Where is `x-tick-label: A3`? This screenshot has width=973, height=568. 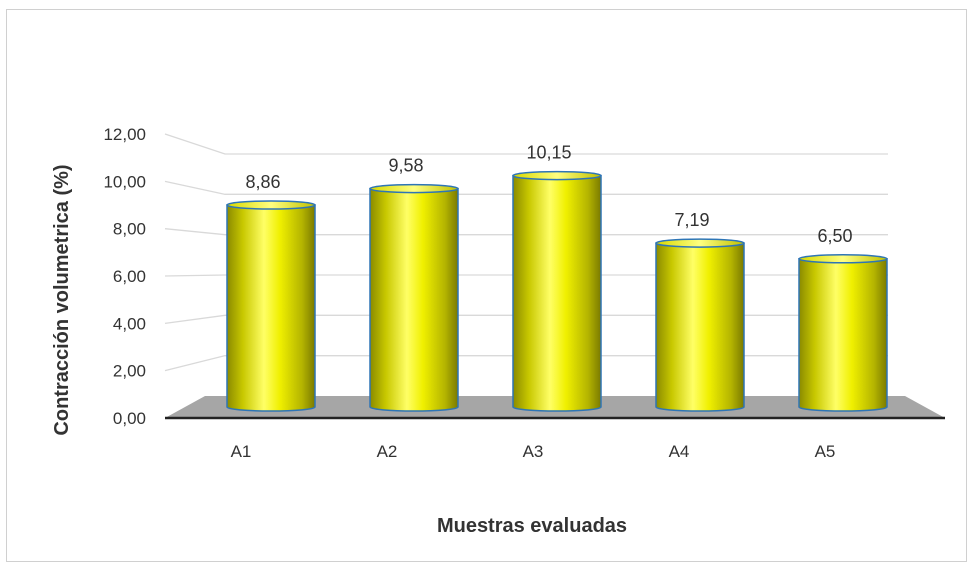
x-tick-label: A3 is located at coordinates (533, 451).